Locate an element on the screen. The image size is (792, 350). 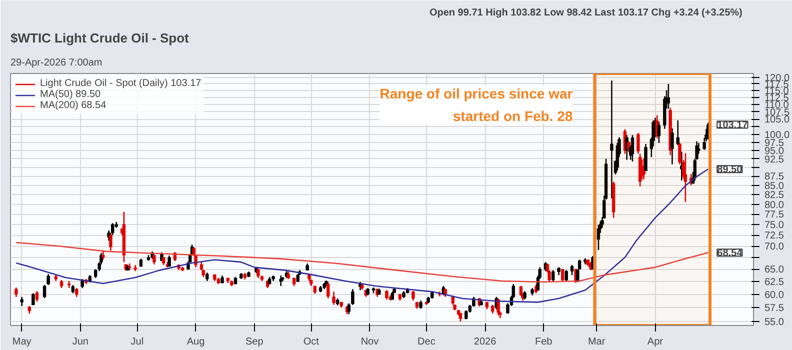
y-tick-label: 72.5 is located at coordinates (774, 236).